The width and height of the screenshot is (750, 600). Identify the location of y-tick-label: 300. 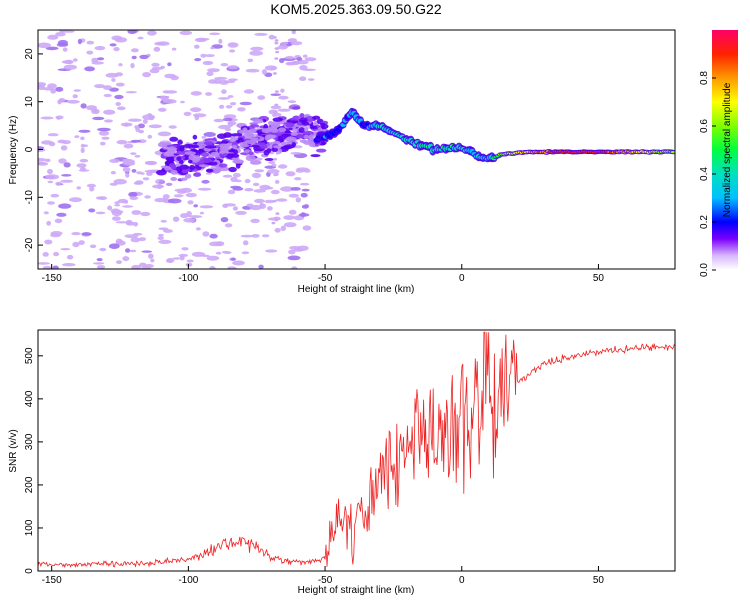
(29, 441).